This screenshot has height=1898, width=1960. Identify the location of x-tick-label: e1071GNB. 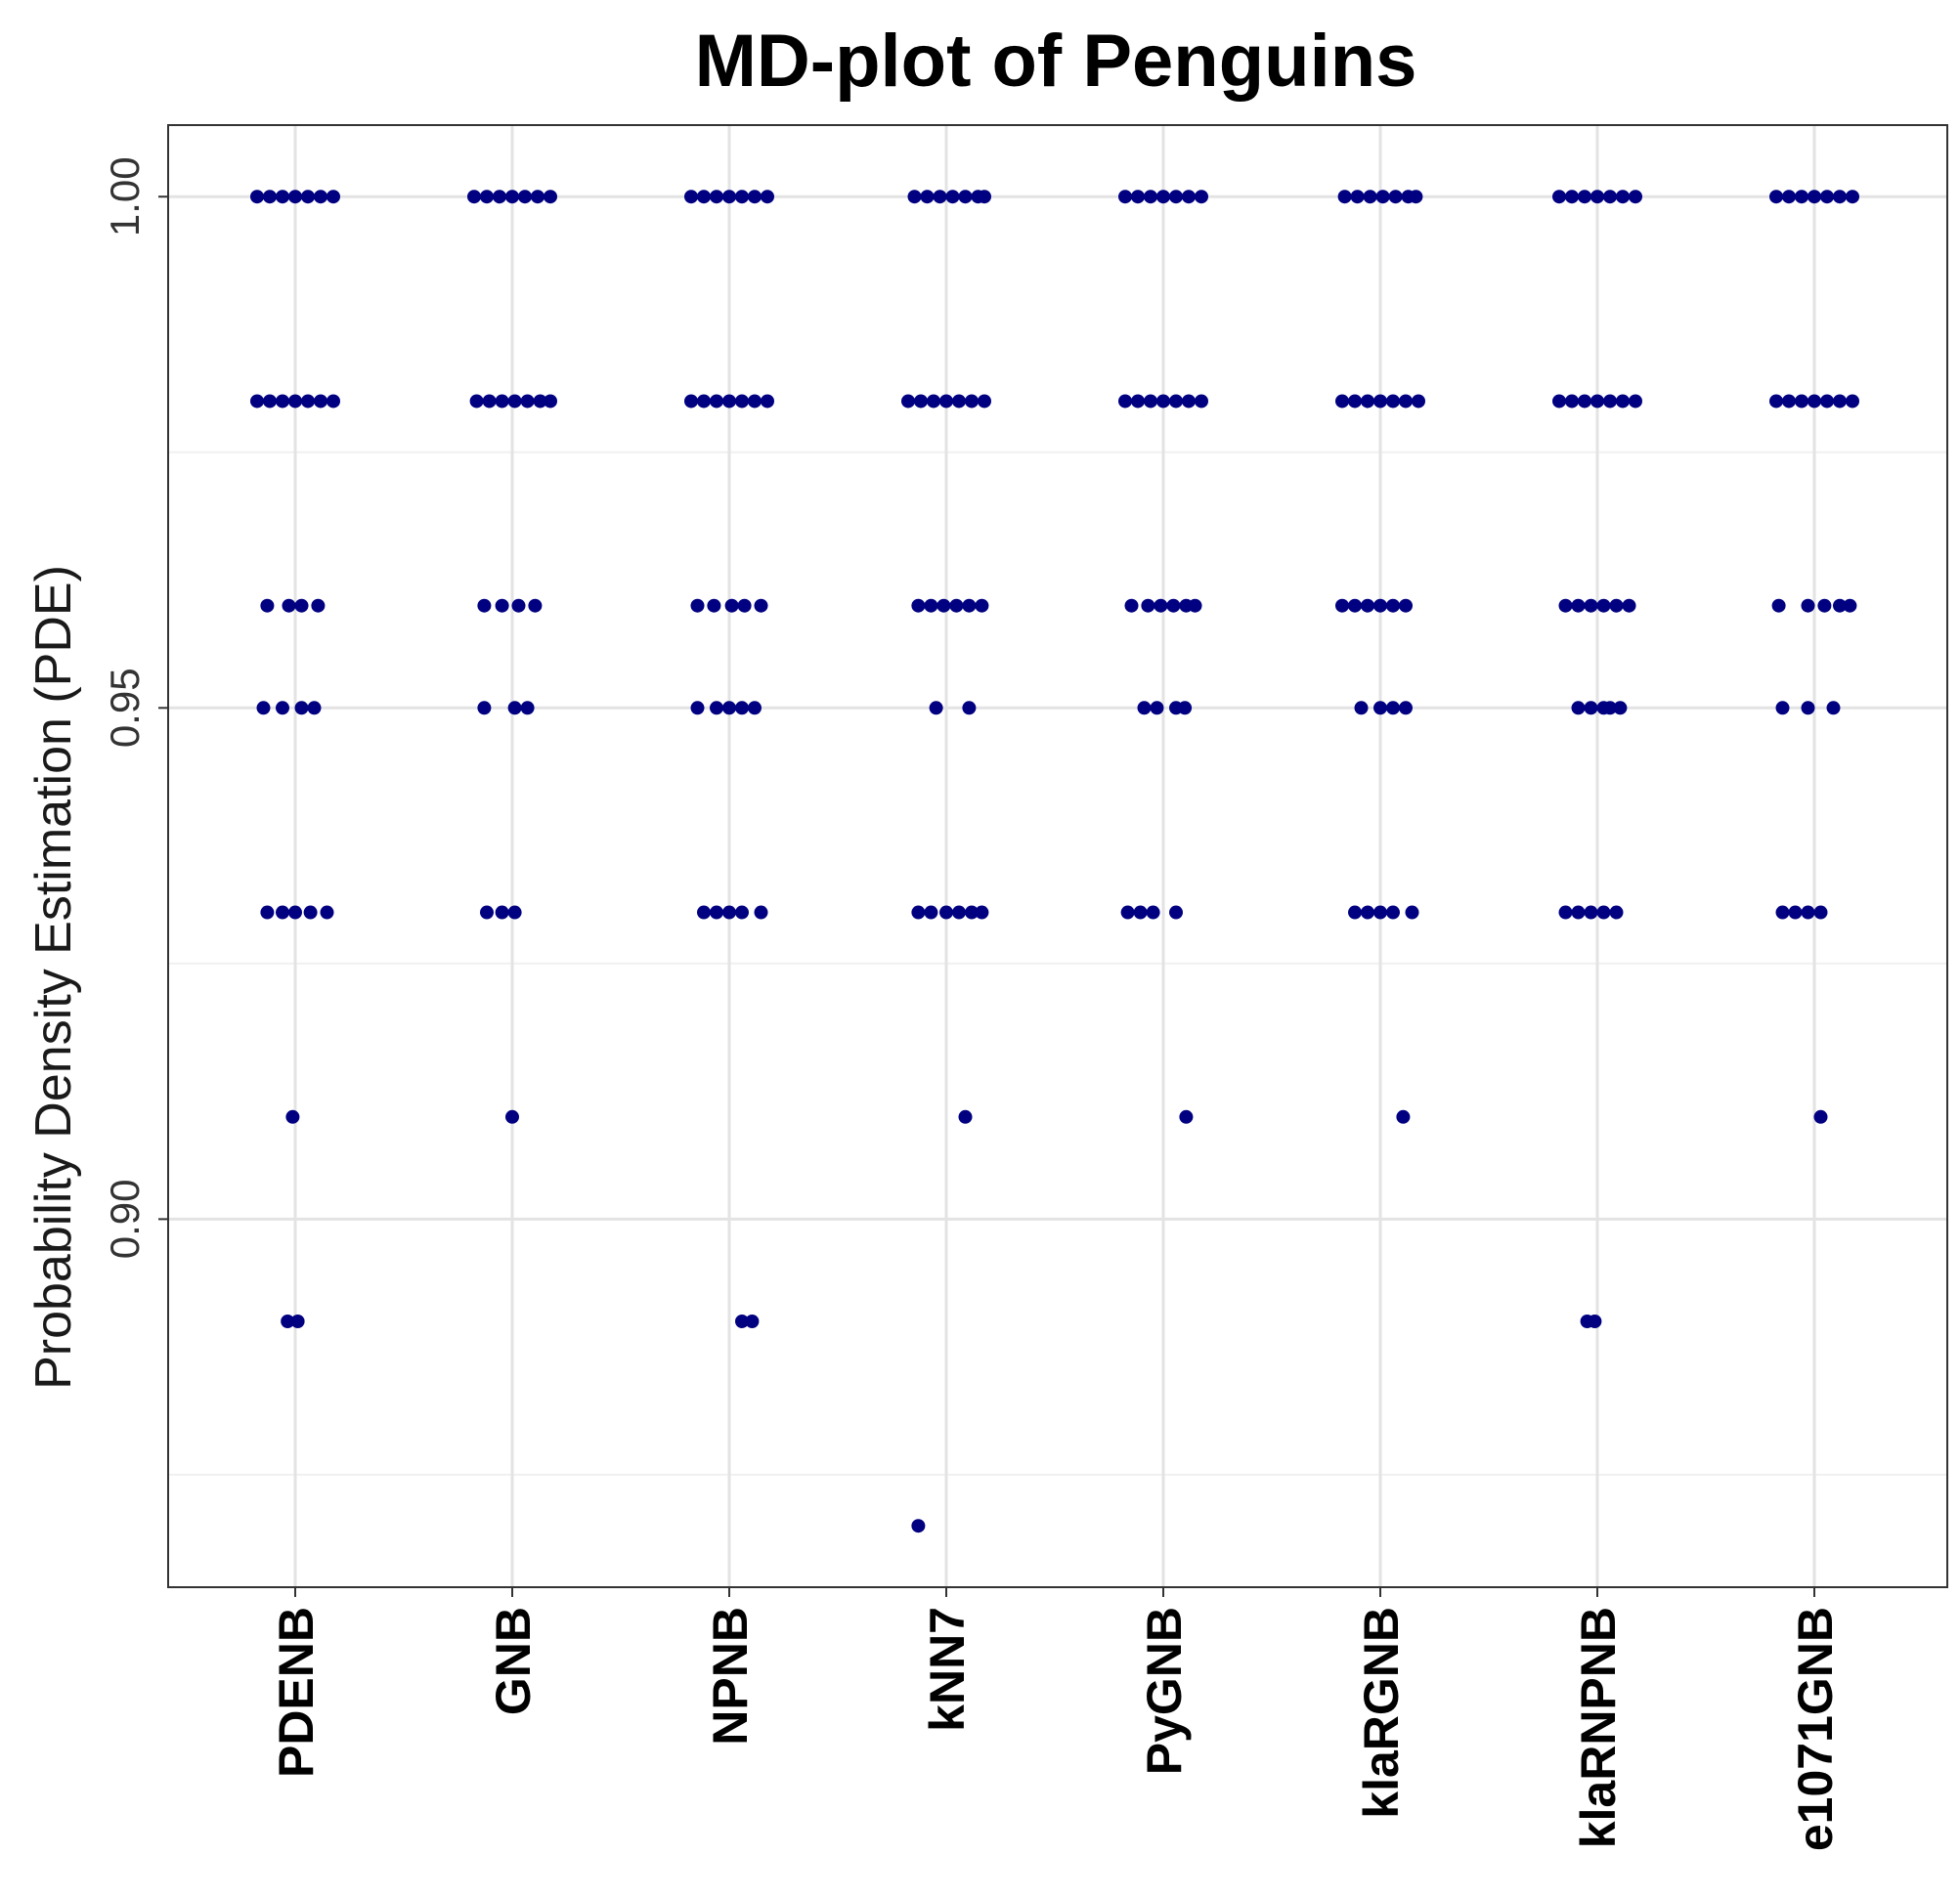
(1815, 1729).